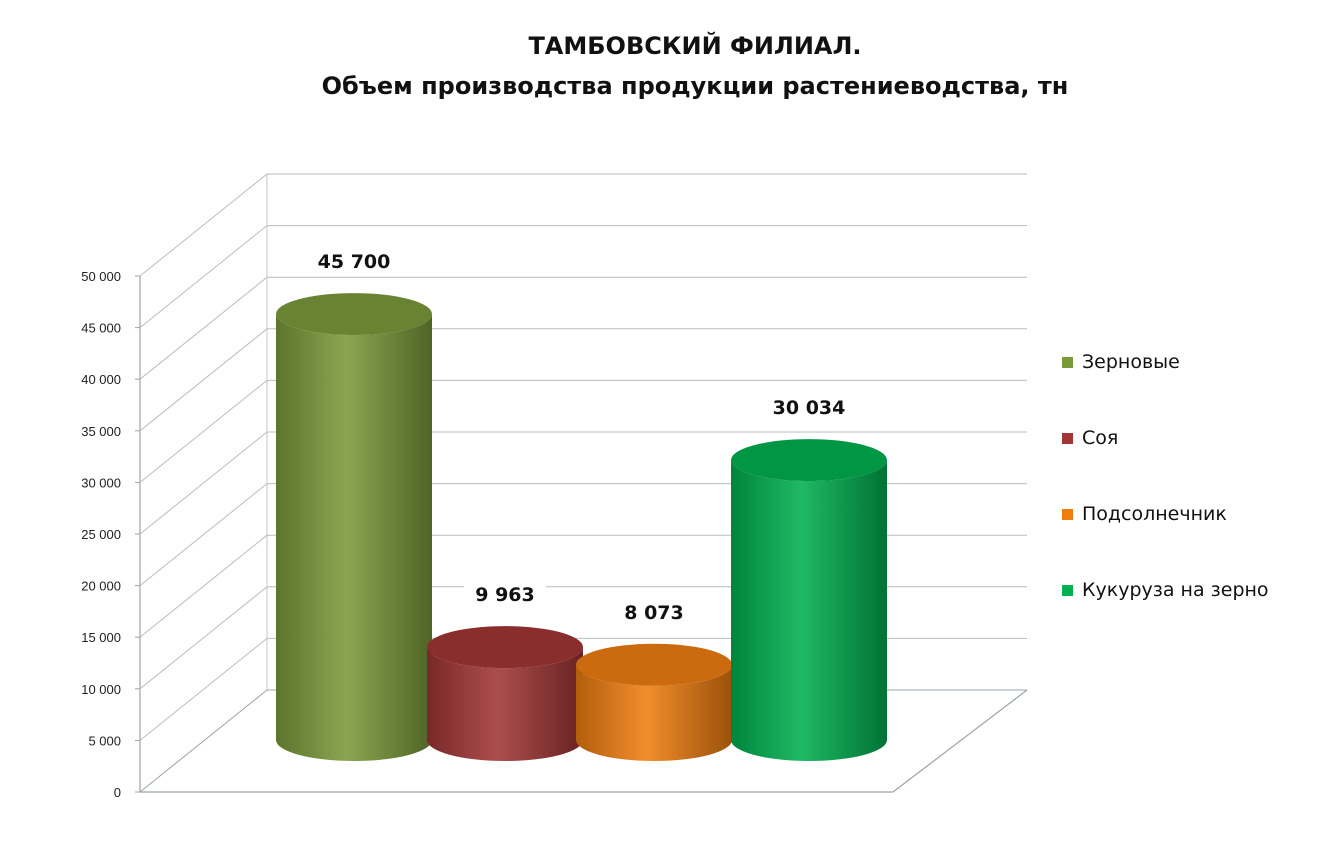  I want to click on data-label: 45 700, so click(354, 262).